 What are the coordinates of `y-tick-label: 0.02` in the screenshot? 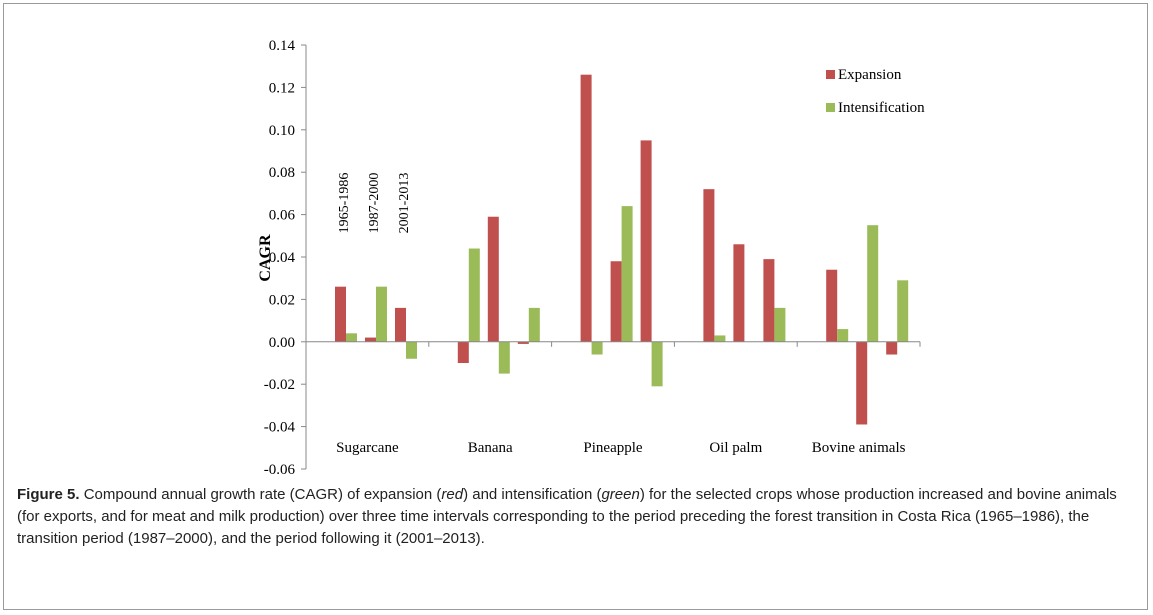 It's located at (282, 300).